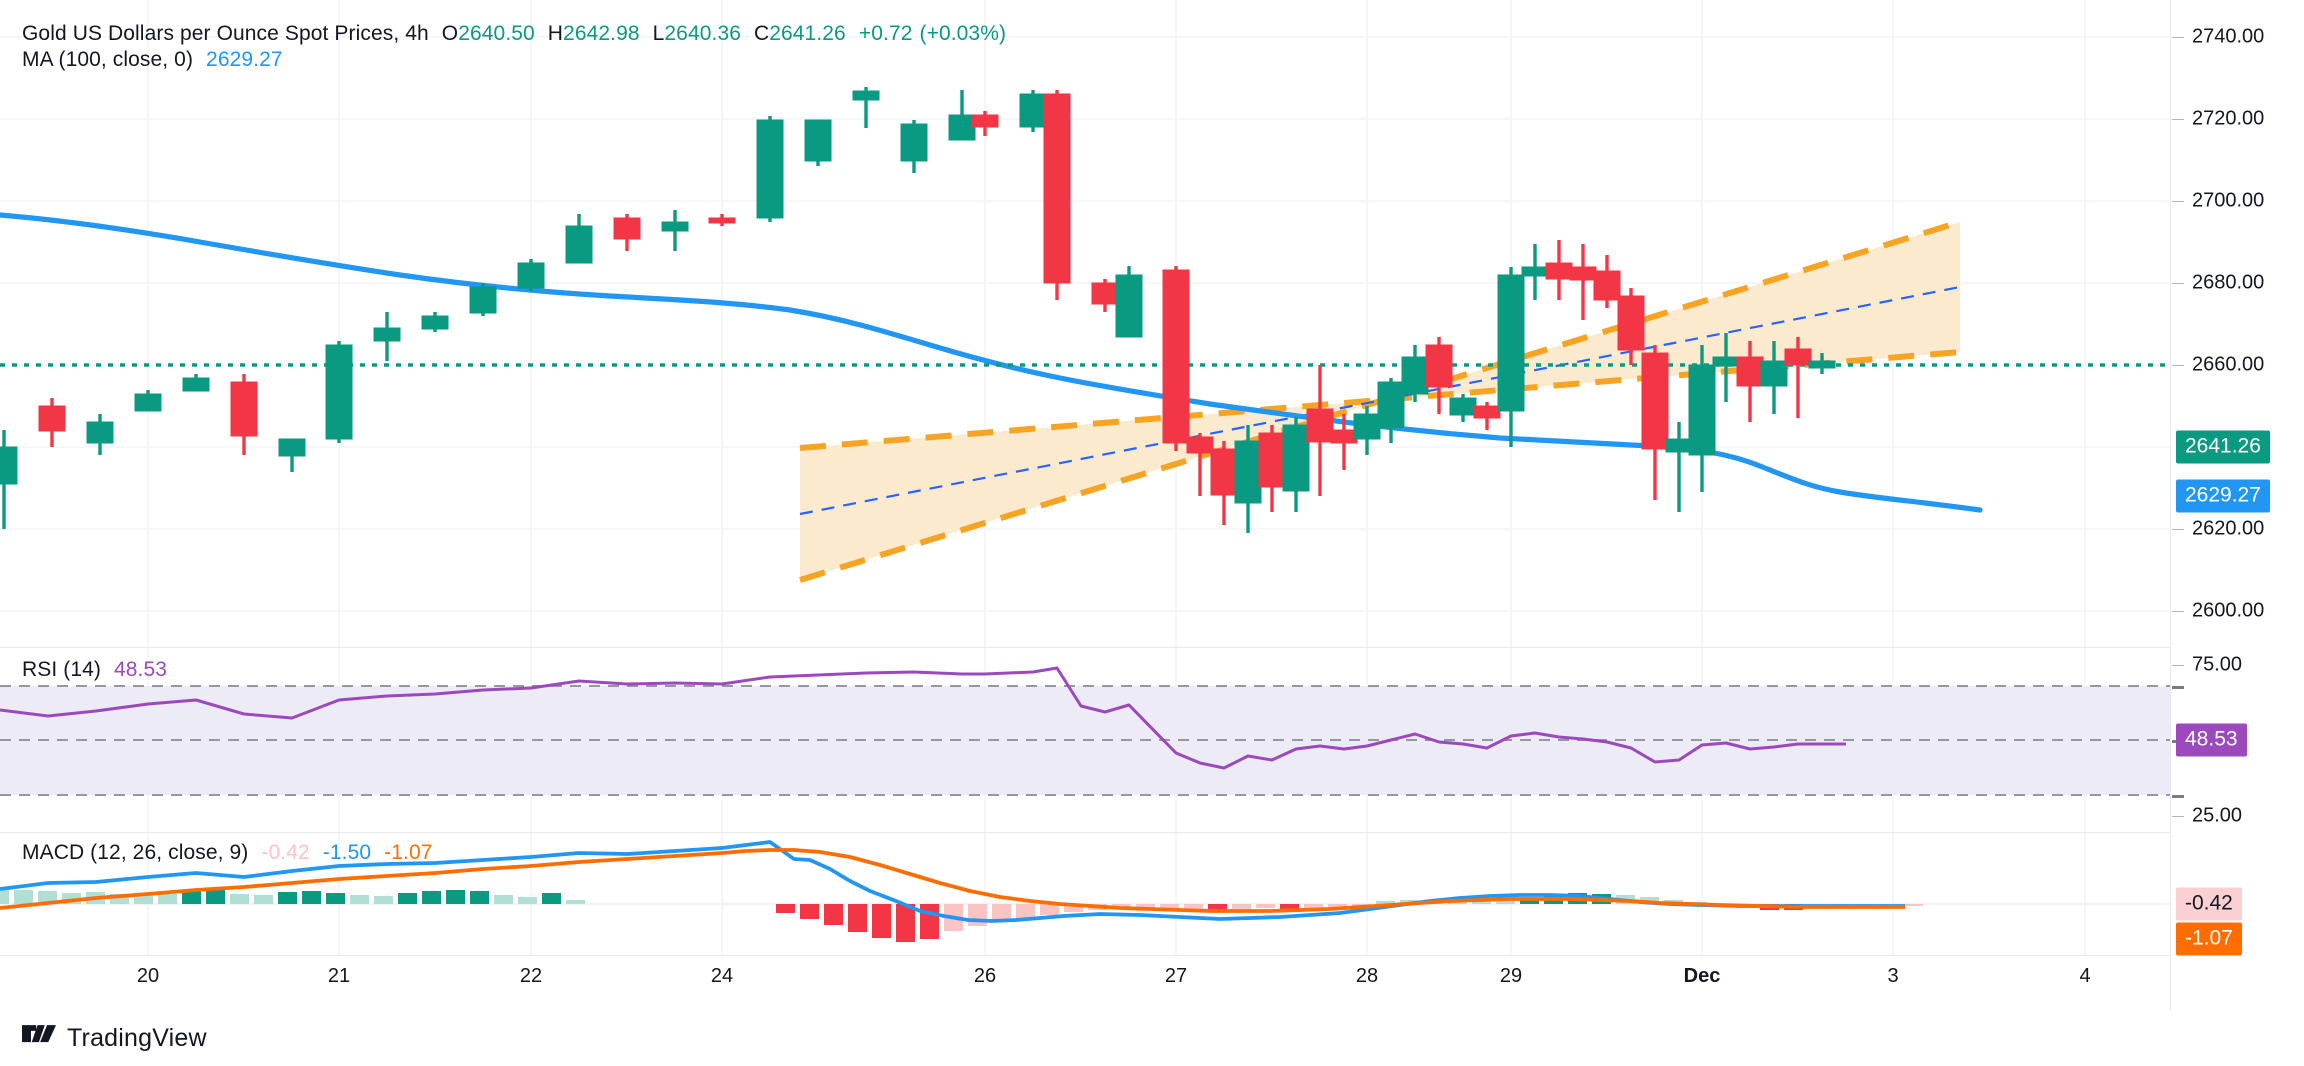  What do you see at coordinates (923, 718) in the screenshot?
I see `rsi-line` at bounding box center [923, 718].